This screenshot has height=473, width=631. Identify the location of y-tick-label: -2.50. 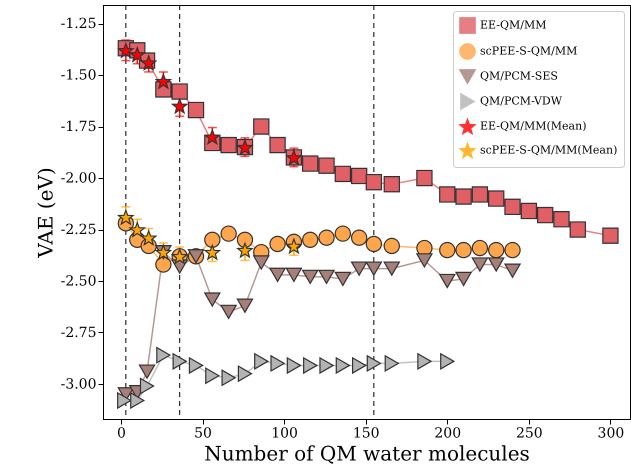
(78, 282).